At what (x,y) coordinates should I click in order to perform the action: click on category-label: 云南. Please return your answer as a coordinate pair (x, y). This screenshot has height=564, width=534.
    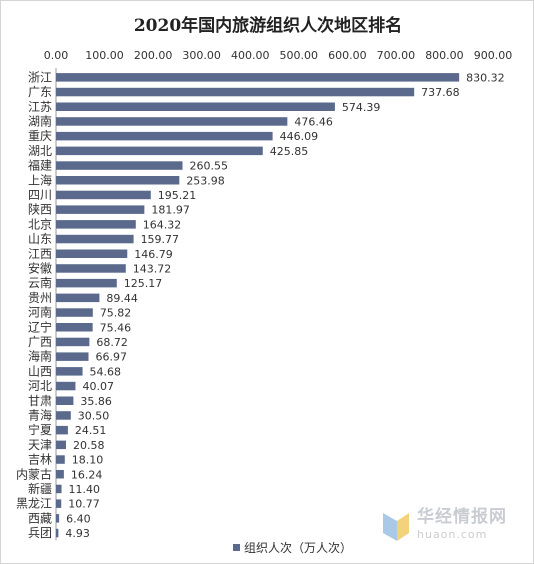
    Looking at the image, I should click on (40, 282).